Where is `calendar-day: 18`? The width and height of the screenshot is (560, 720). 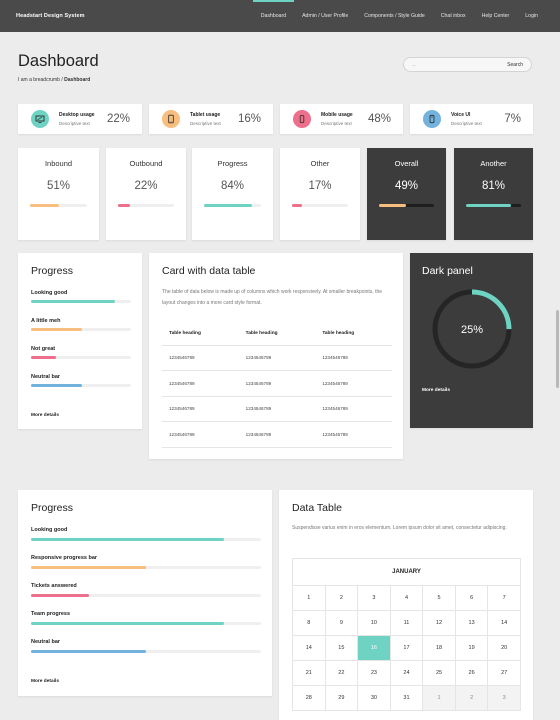
calendar-day: 18 is located at coordinates (439, 648).